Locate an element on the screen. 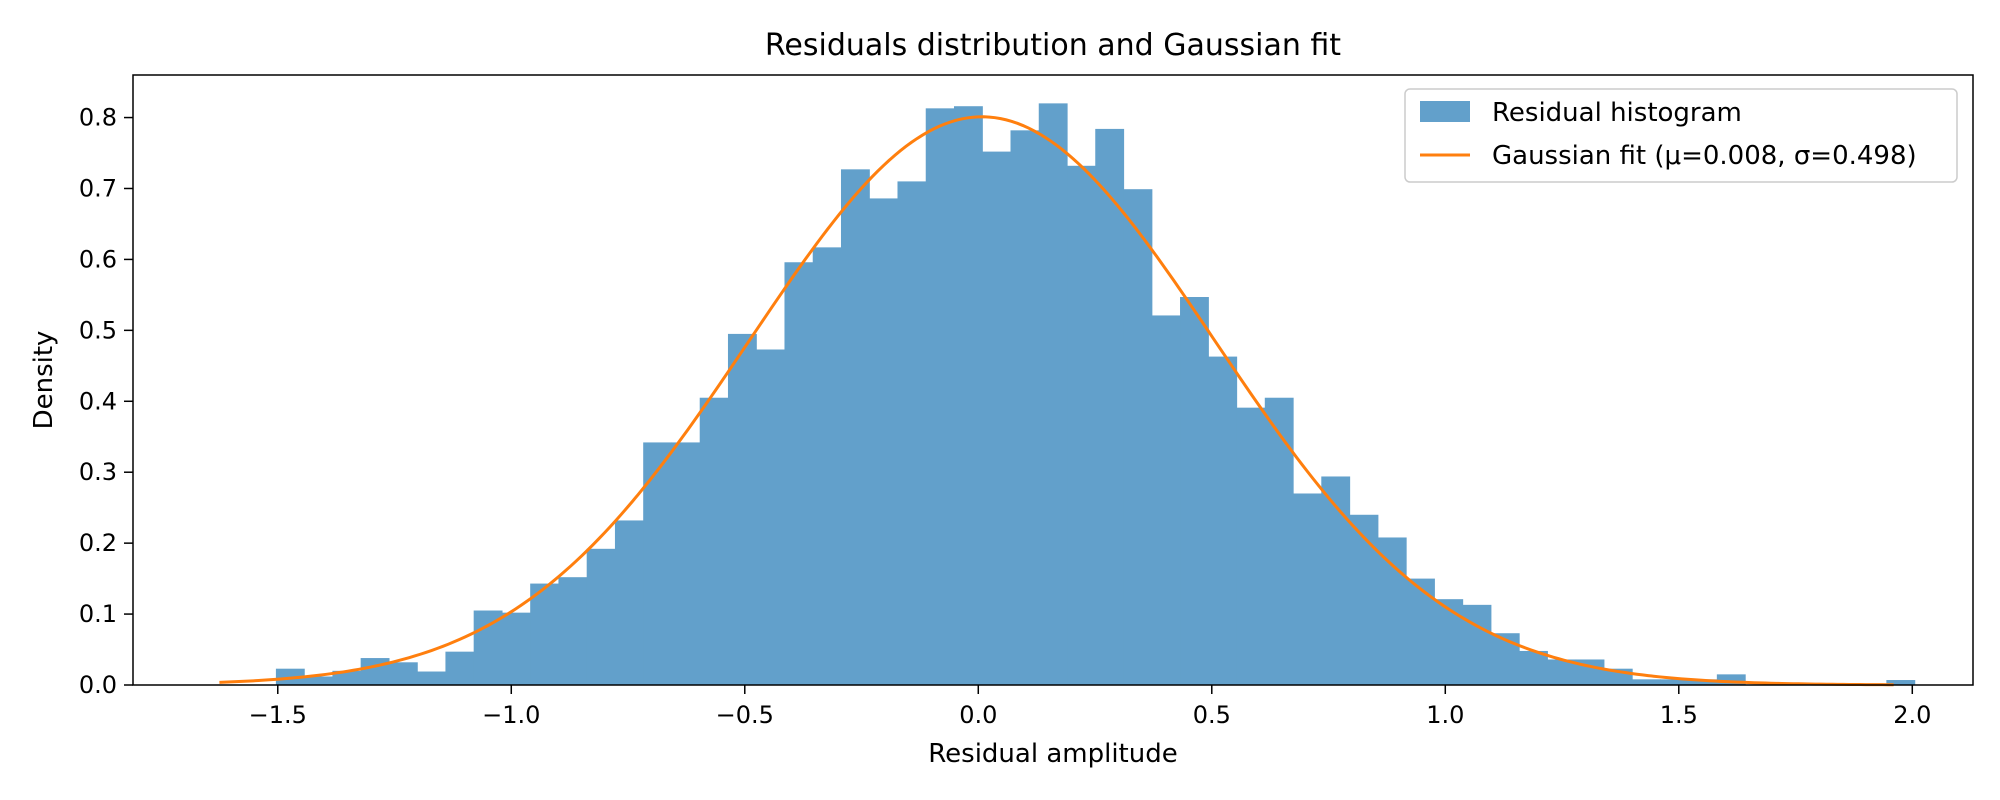 The width and height of the screenshot is (2000, 800). y-axis-label: Density is located at coordinates (44, 380).